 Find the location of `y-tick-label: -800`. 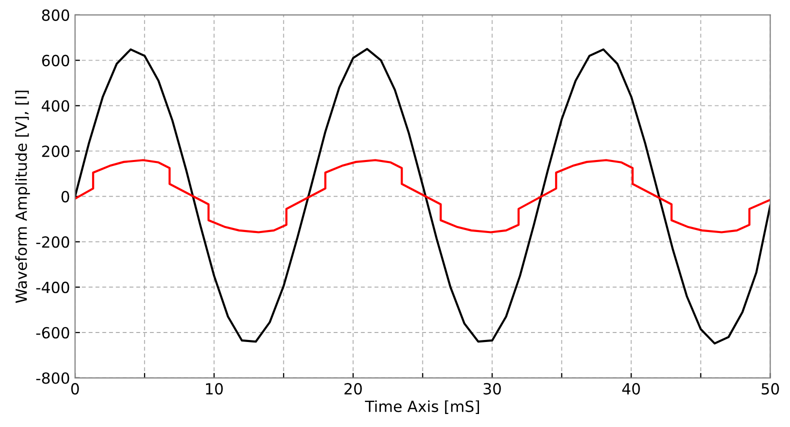

y-tick-label: -800 is located at coordinates (53, 378).